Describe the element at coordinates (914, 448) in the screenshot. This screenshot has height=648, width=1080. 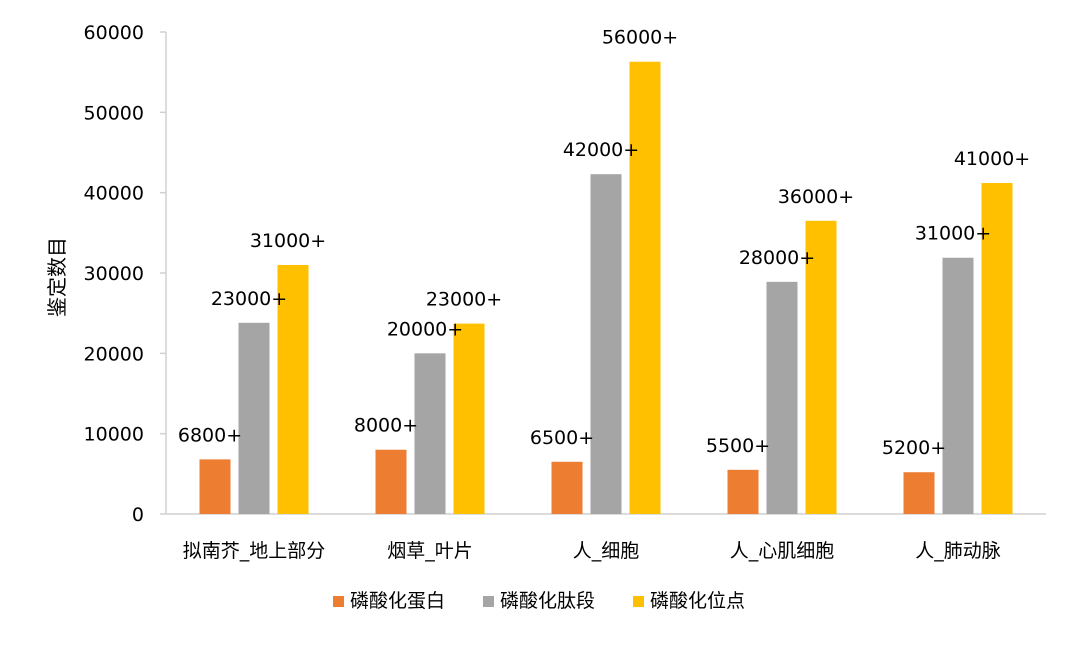
I see `bar-value-label: 5200+` at that location.